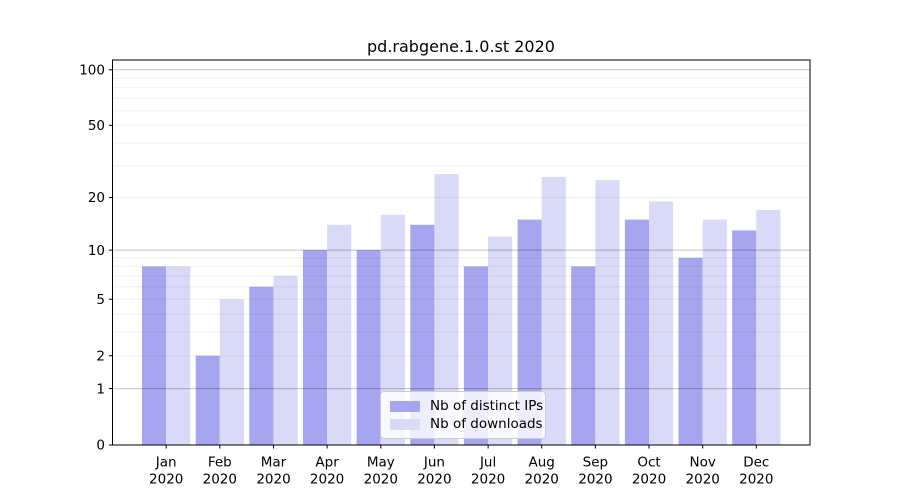 The width and height of the screenshot is (900, 500). I want to click on y-tick-label-50: 50, so click(96, 126).